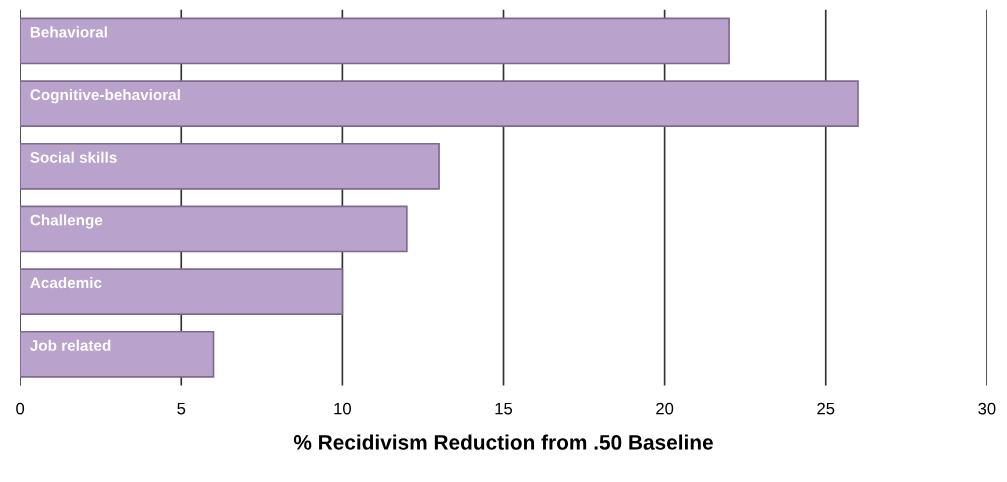  I want to click on x-tick-label: 15, so click(504, 408).